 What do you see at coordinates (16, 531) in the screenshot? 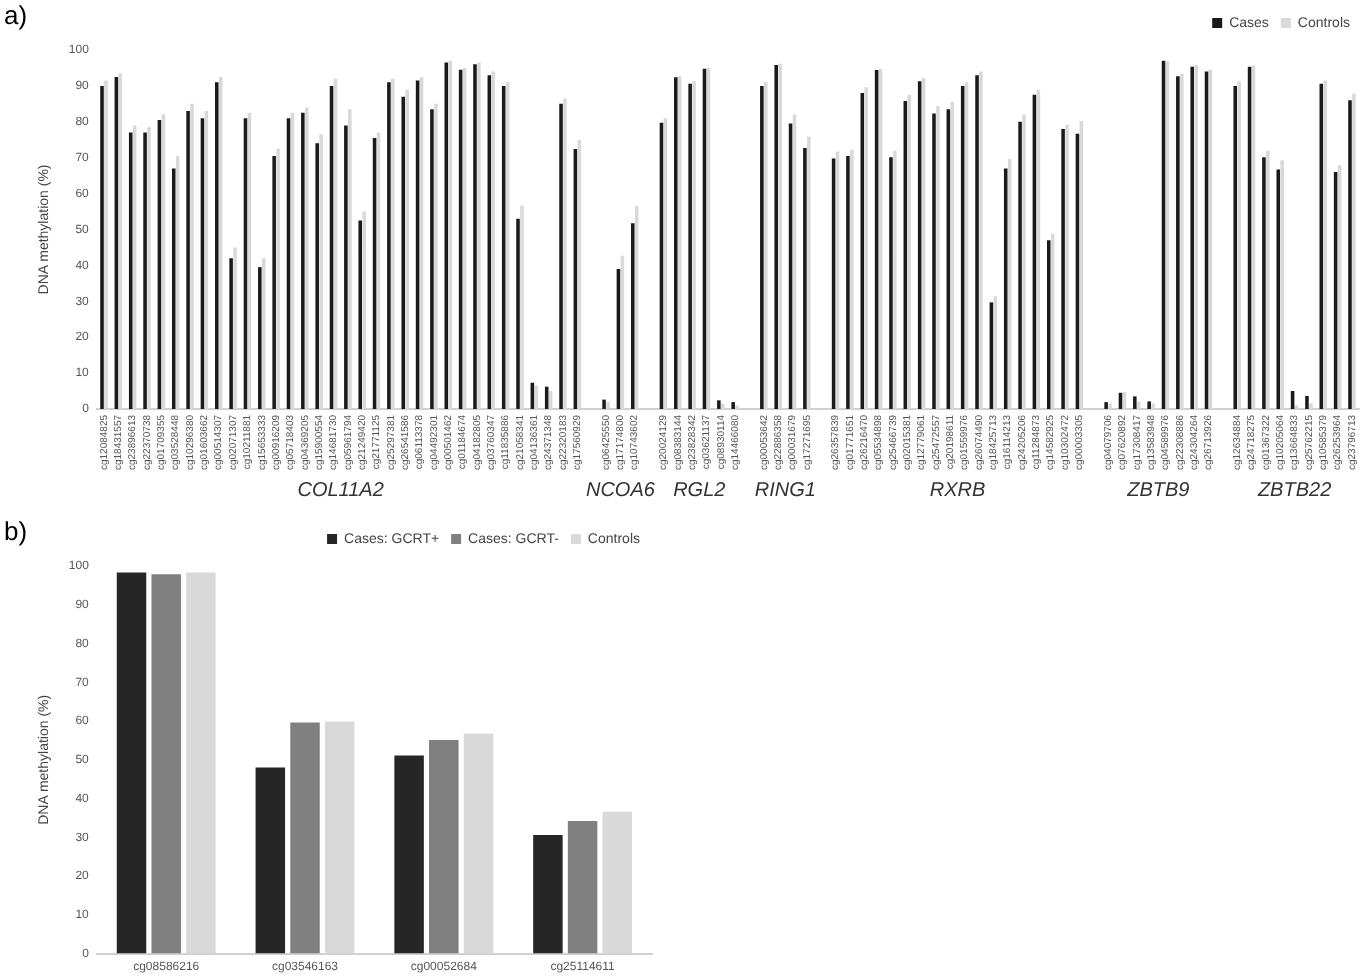
I see `chart-title: b)` at bounding box center [16, 531].